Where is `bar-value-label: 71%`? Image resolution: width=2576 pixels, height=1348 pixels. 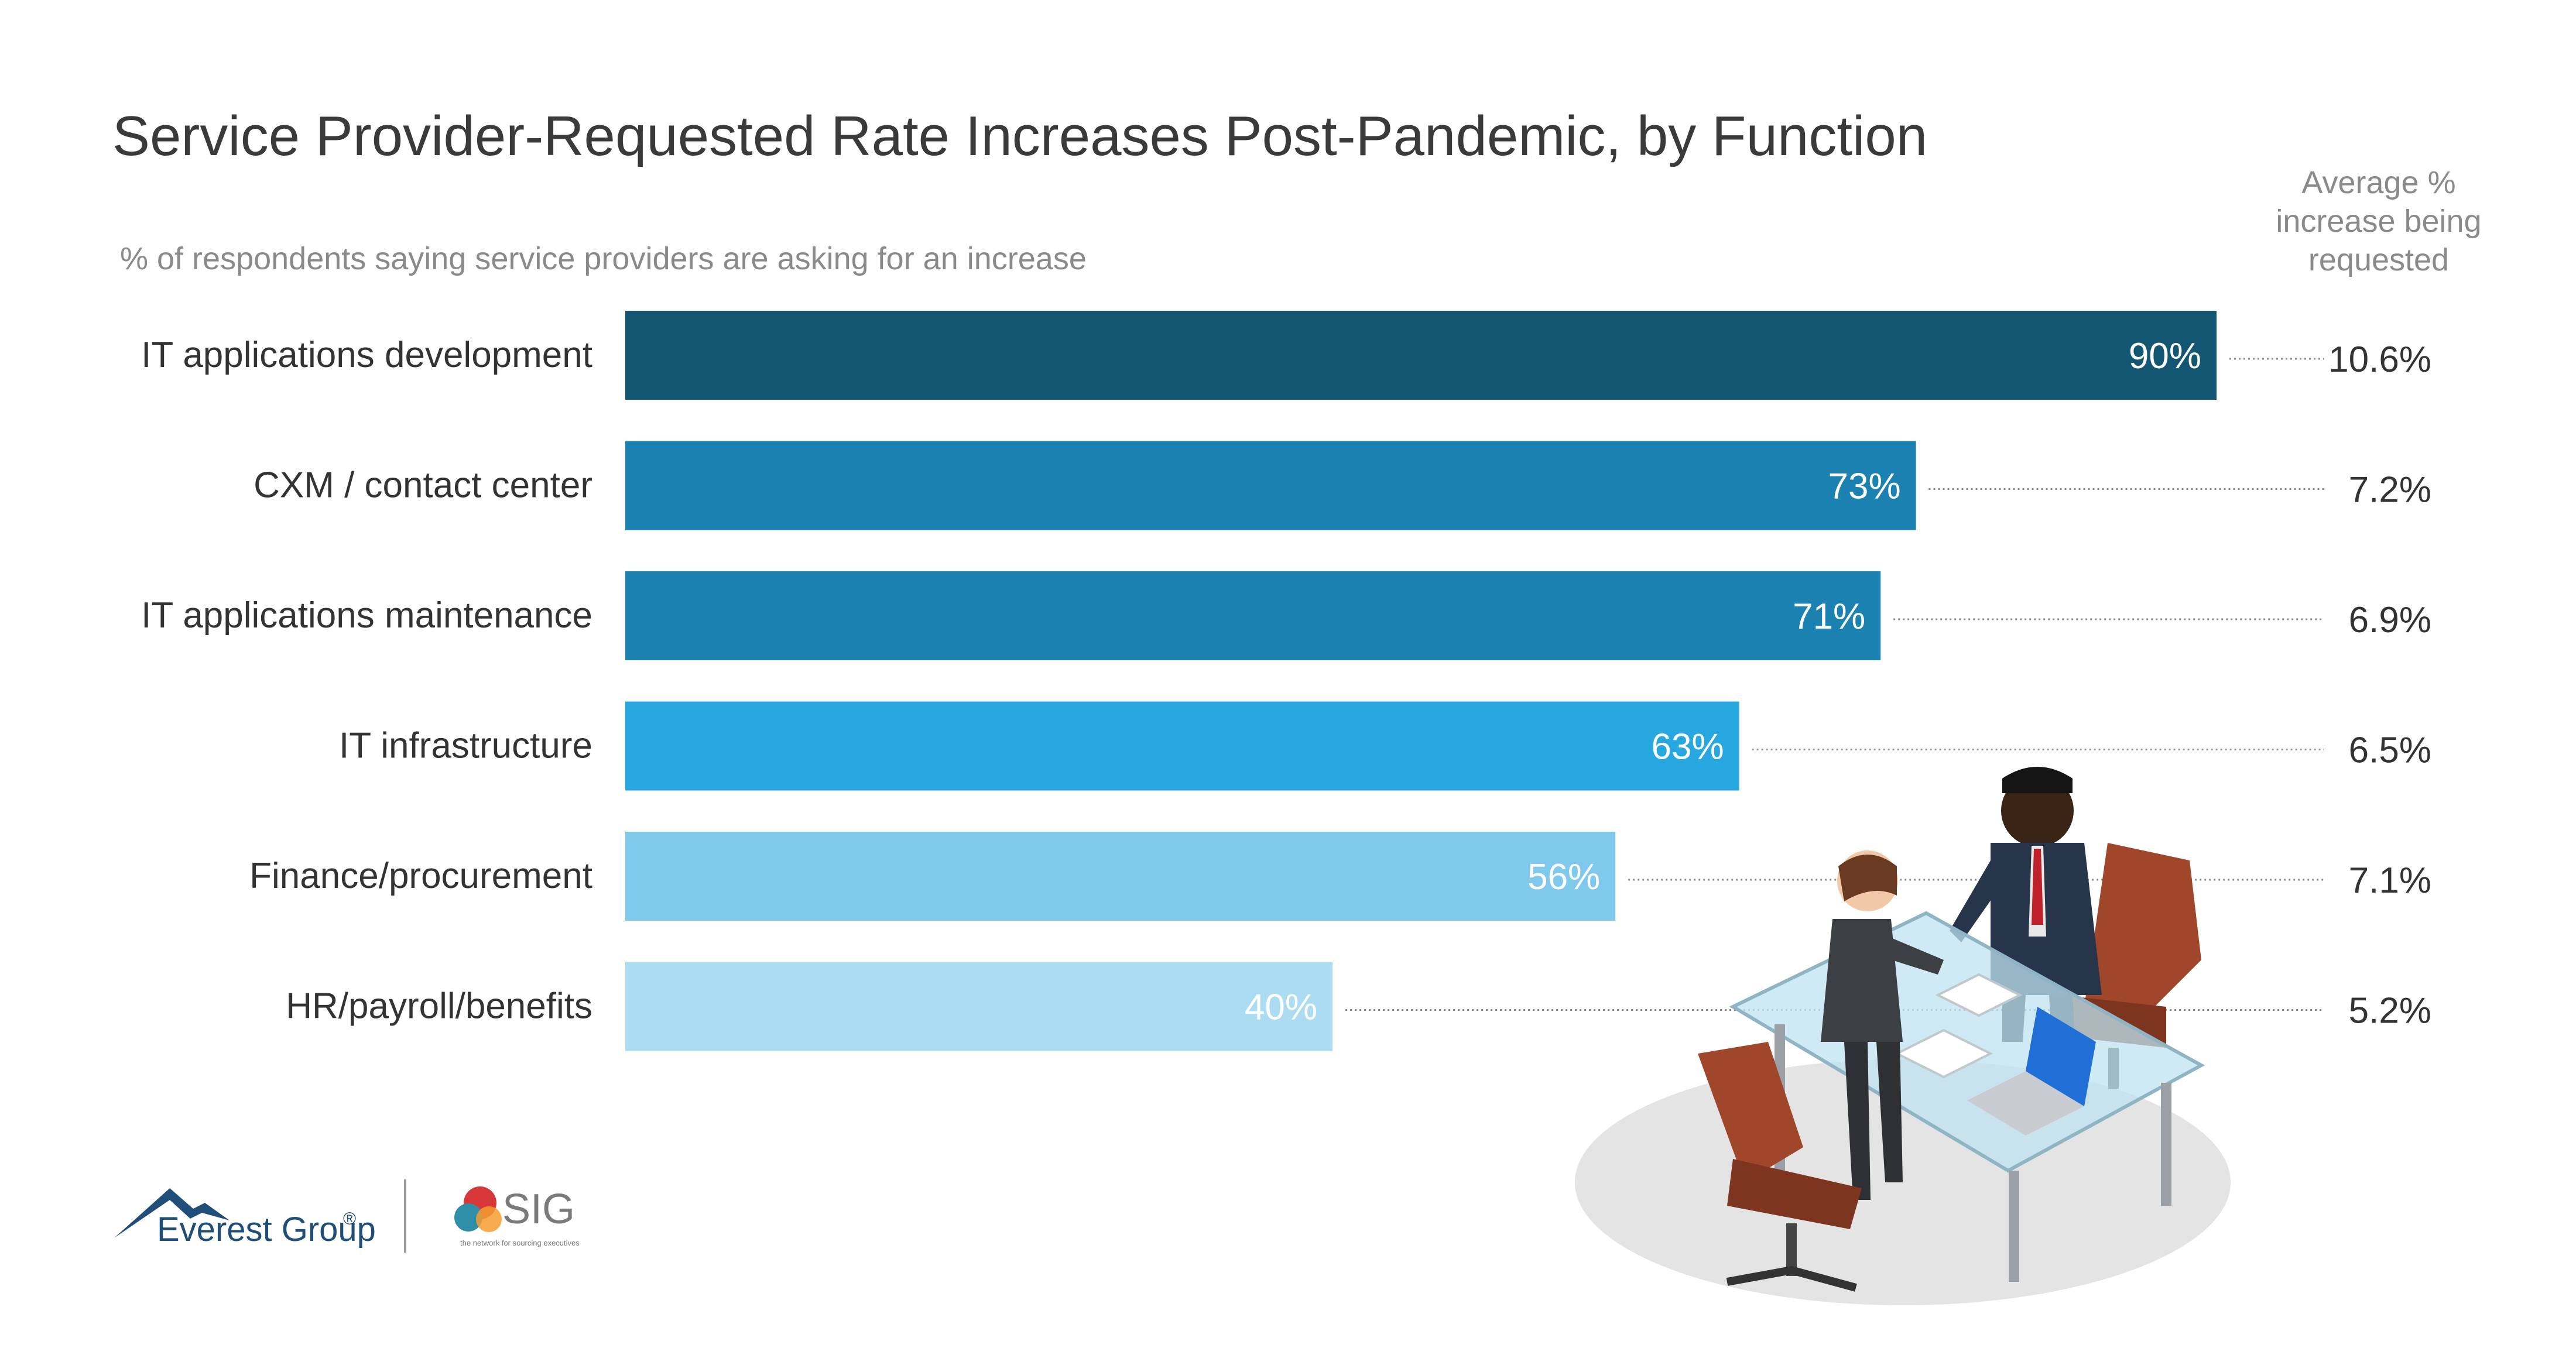 bar-value-label: 71% is located at coordinates (1829, 616).